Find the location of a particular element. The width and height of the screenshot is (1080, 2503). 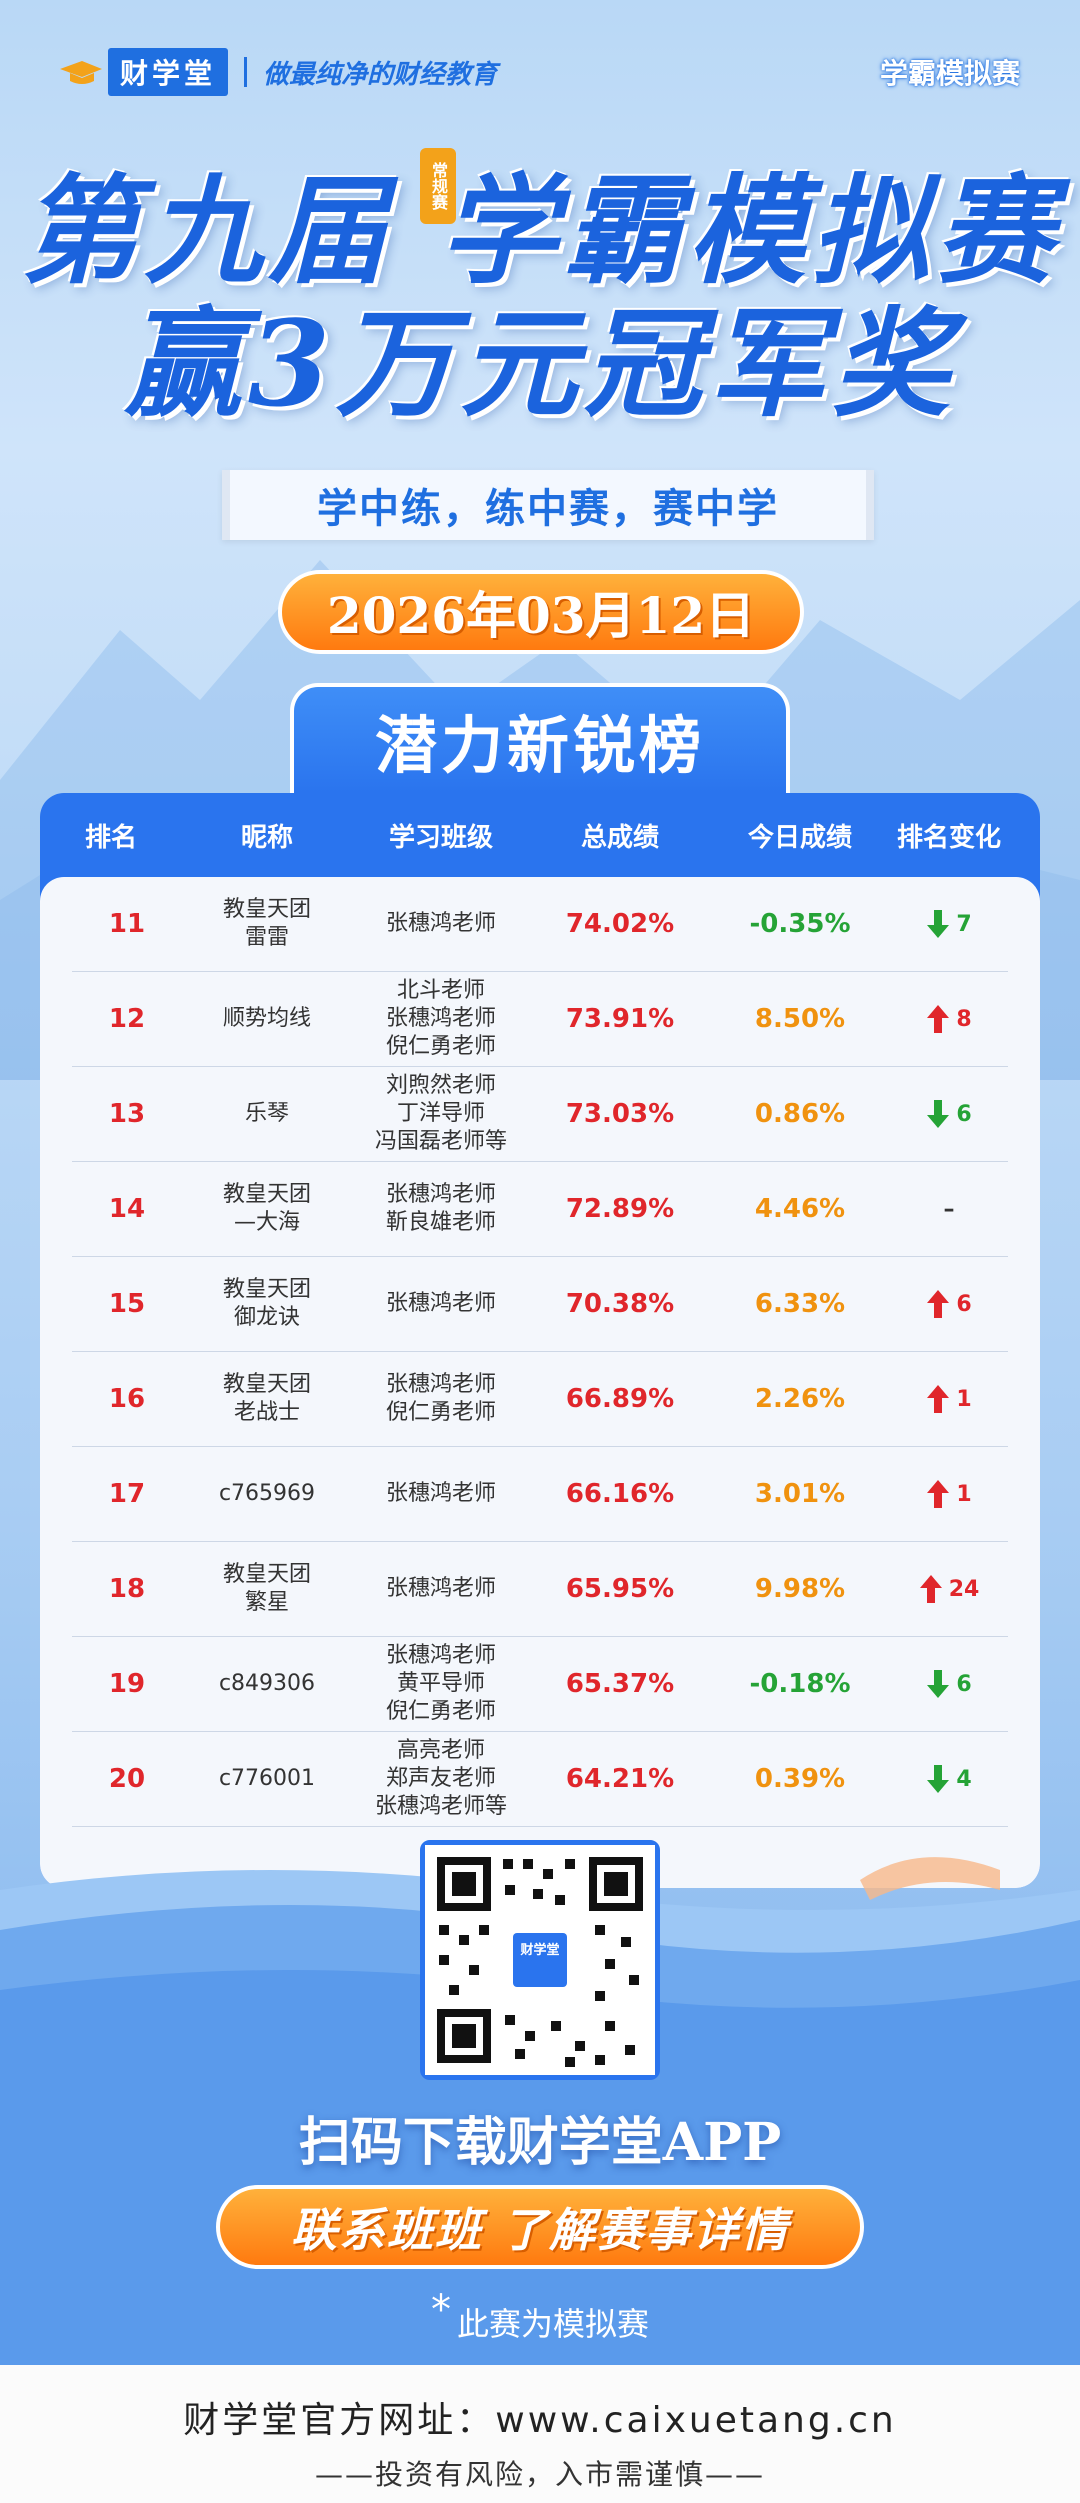

class-cell: 张穗鸿老师 倪仁勇老师 is located at coordinates (440, 1398).